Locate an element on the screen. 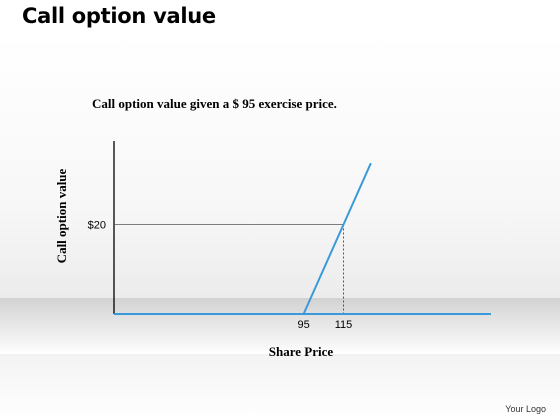  y-axis-title: Call option value is located at coordinates (61, 215).